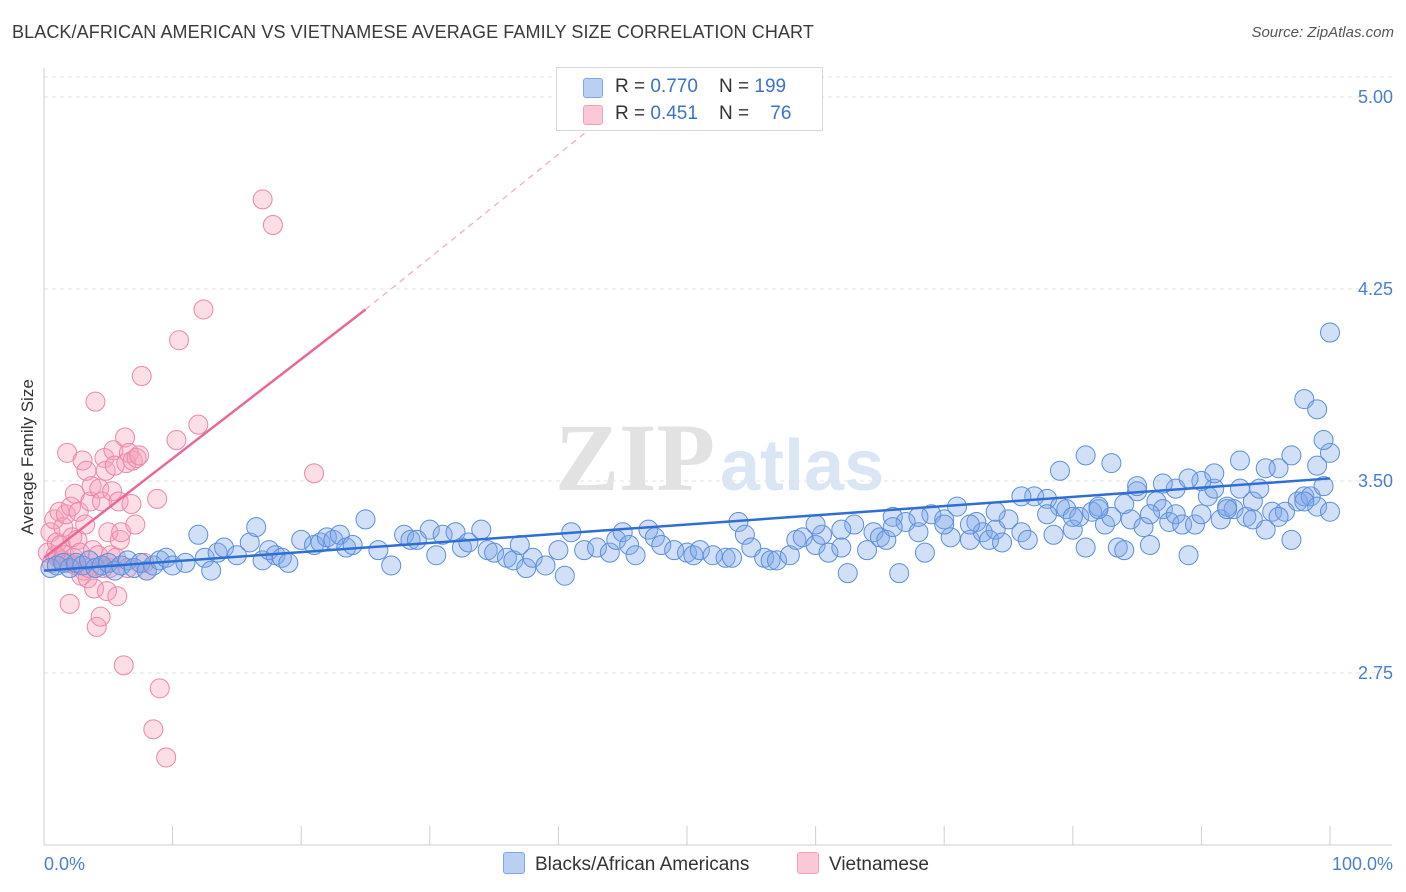 Image resolution: width=1406 pixels, height=892 pixels. I want to click on x-tick-label-min: 0.0%, so click(64, 864).